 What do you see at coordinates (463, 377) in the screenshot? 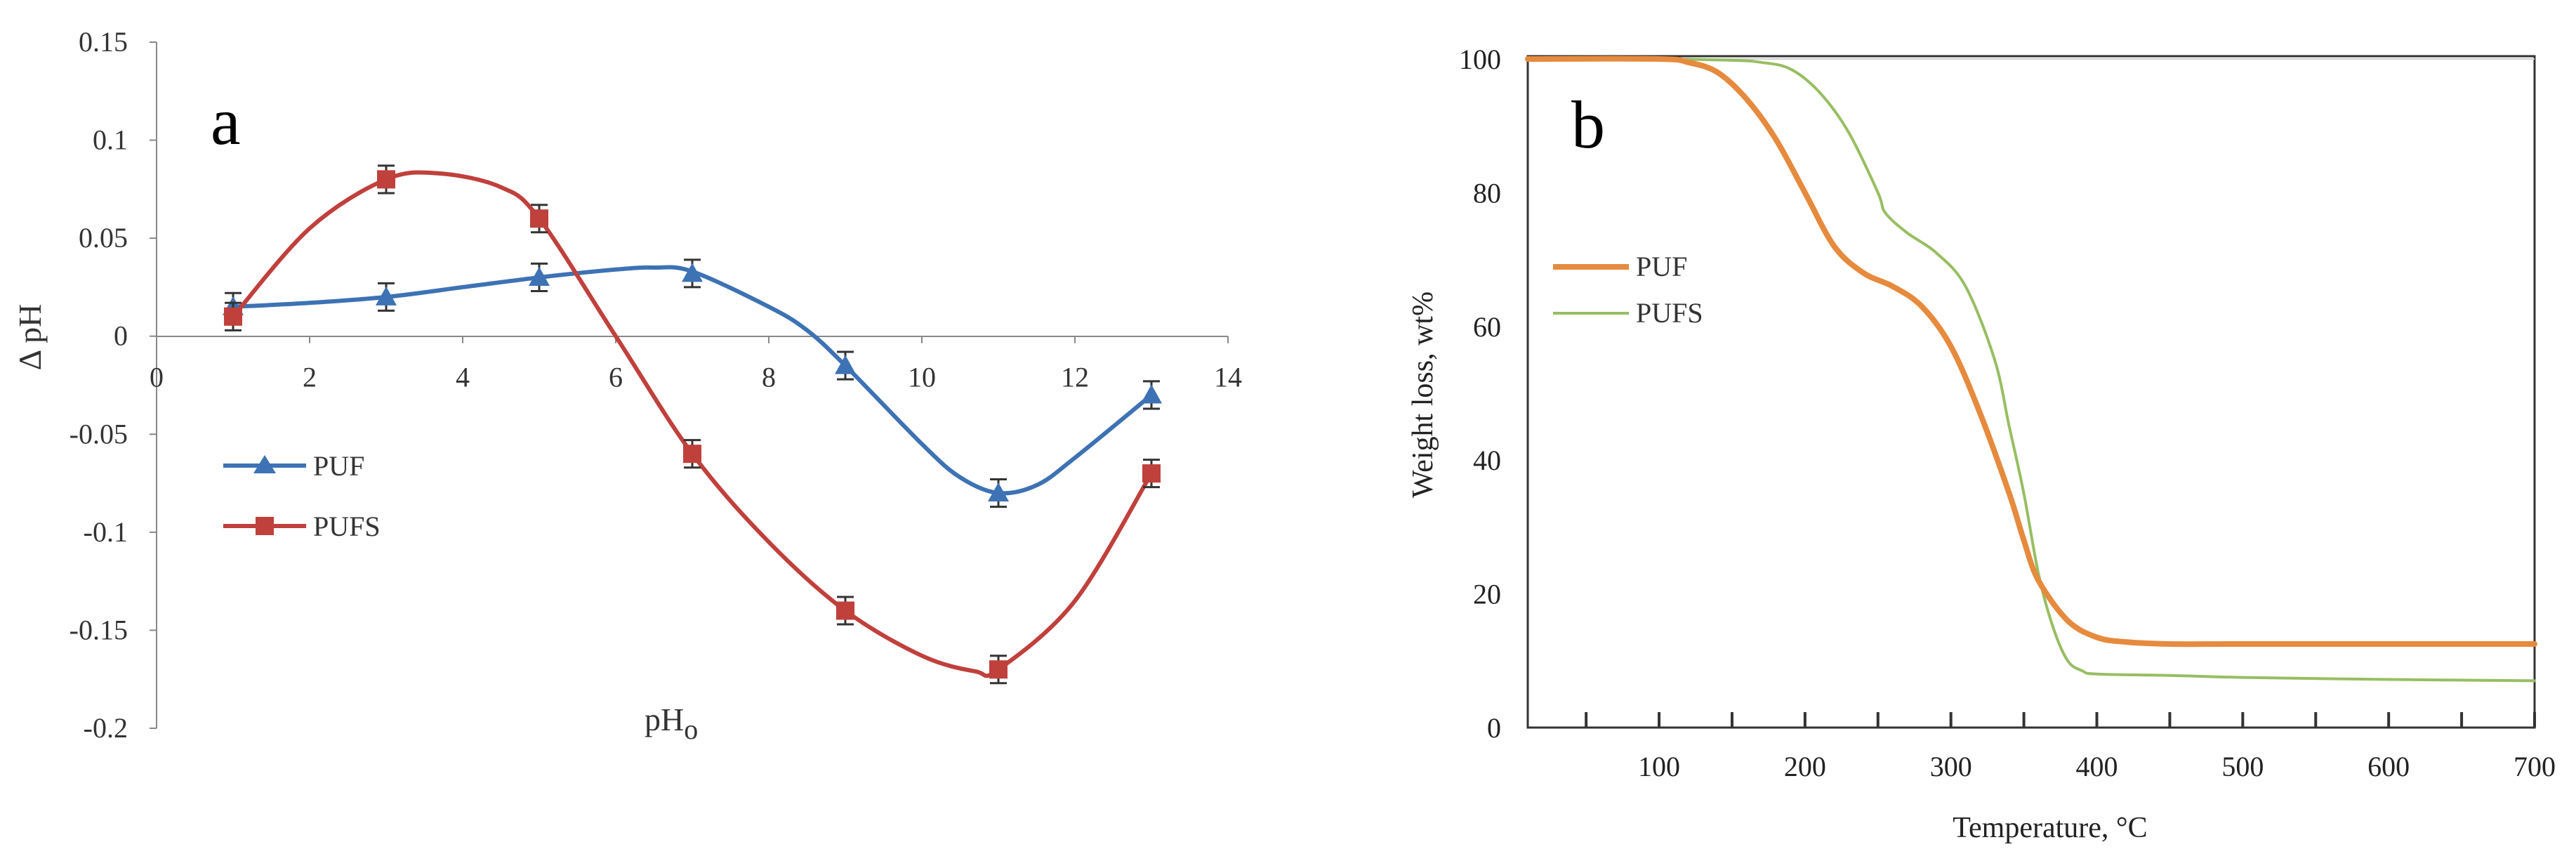
I see `chart-a-x-tick-label: 4` at bounding box center [463, 377].